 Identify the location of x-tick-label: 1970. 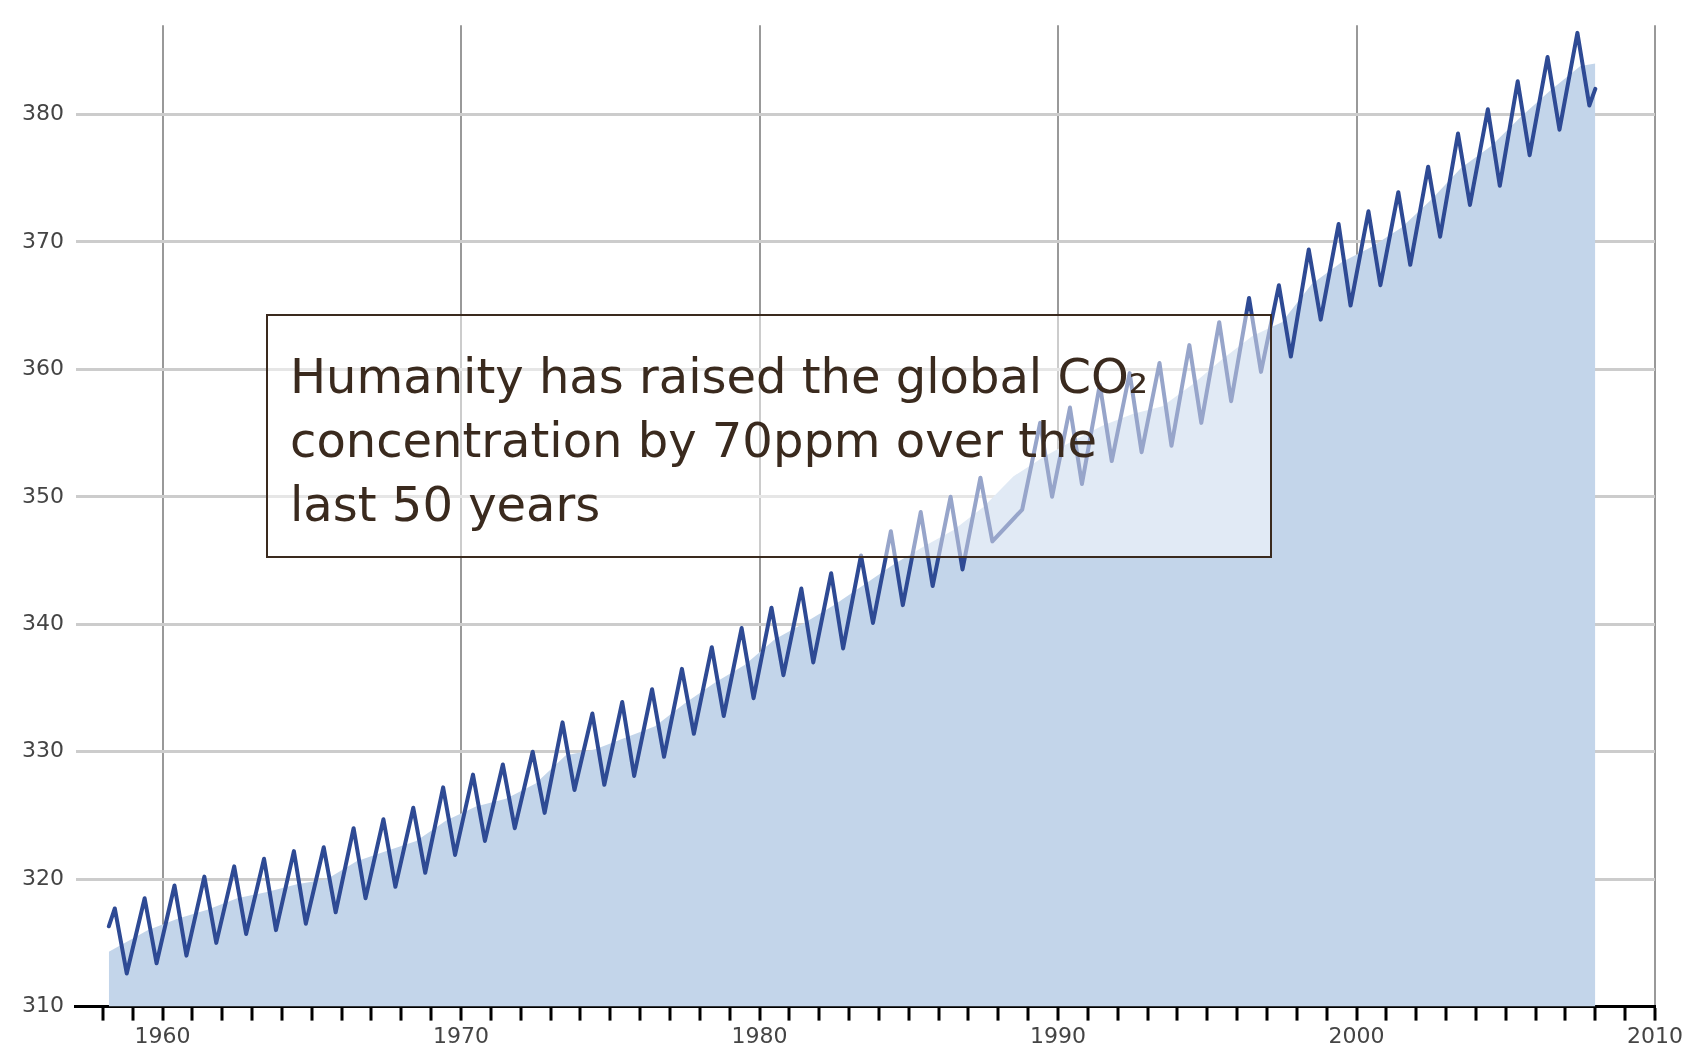
(461, 1035).